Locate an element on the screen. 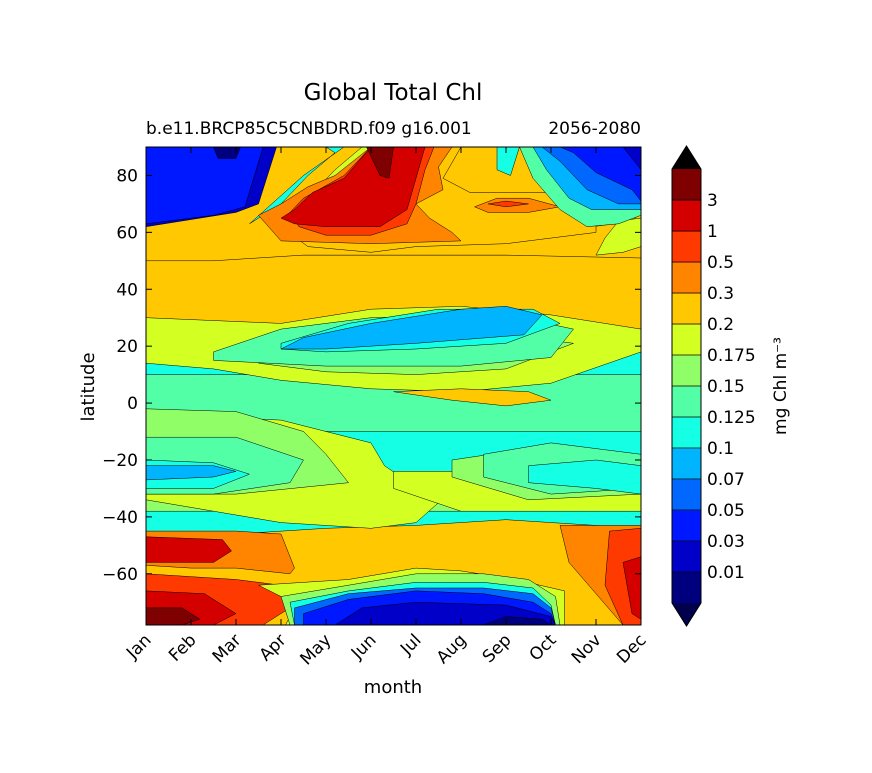  colorbar-tick-label: 0.3 is located at coordinates (720, 294).